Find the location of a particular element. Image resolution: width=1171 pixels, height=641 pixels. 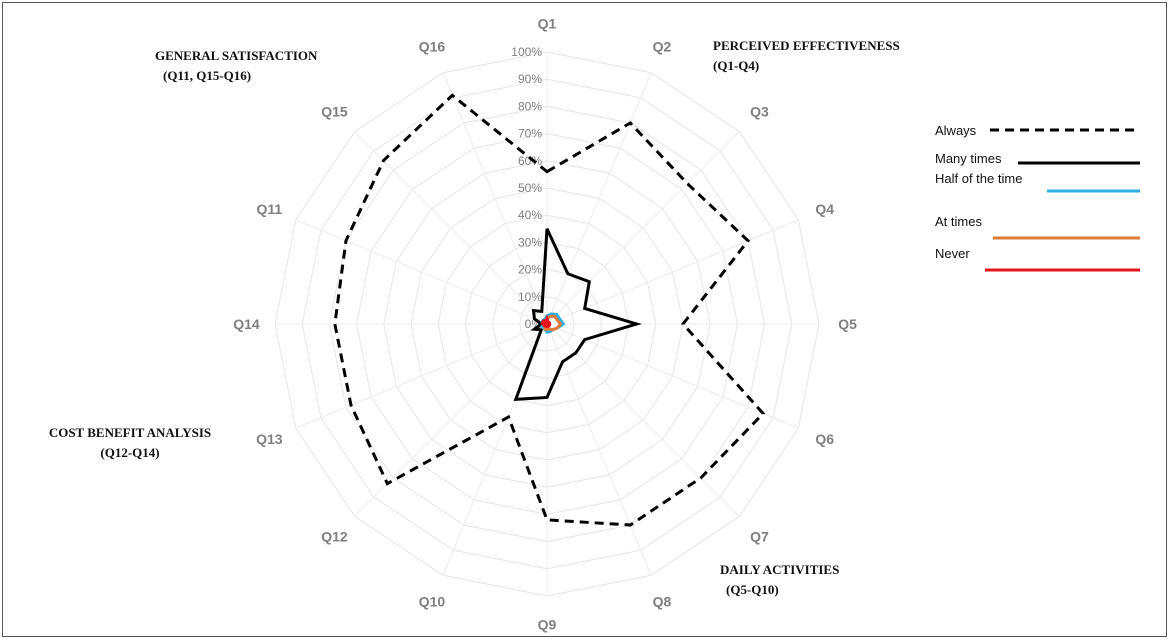

group-label-line2: (Q12-Q14) is located at coordinates (129, 452).